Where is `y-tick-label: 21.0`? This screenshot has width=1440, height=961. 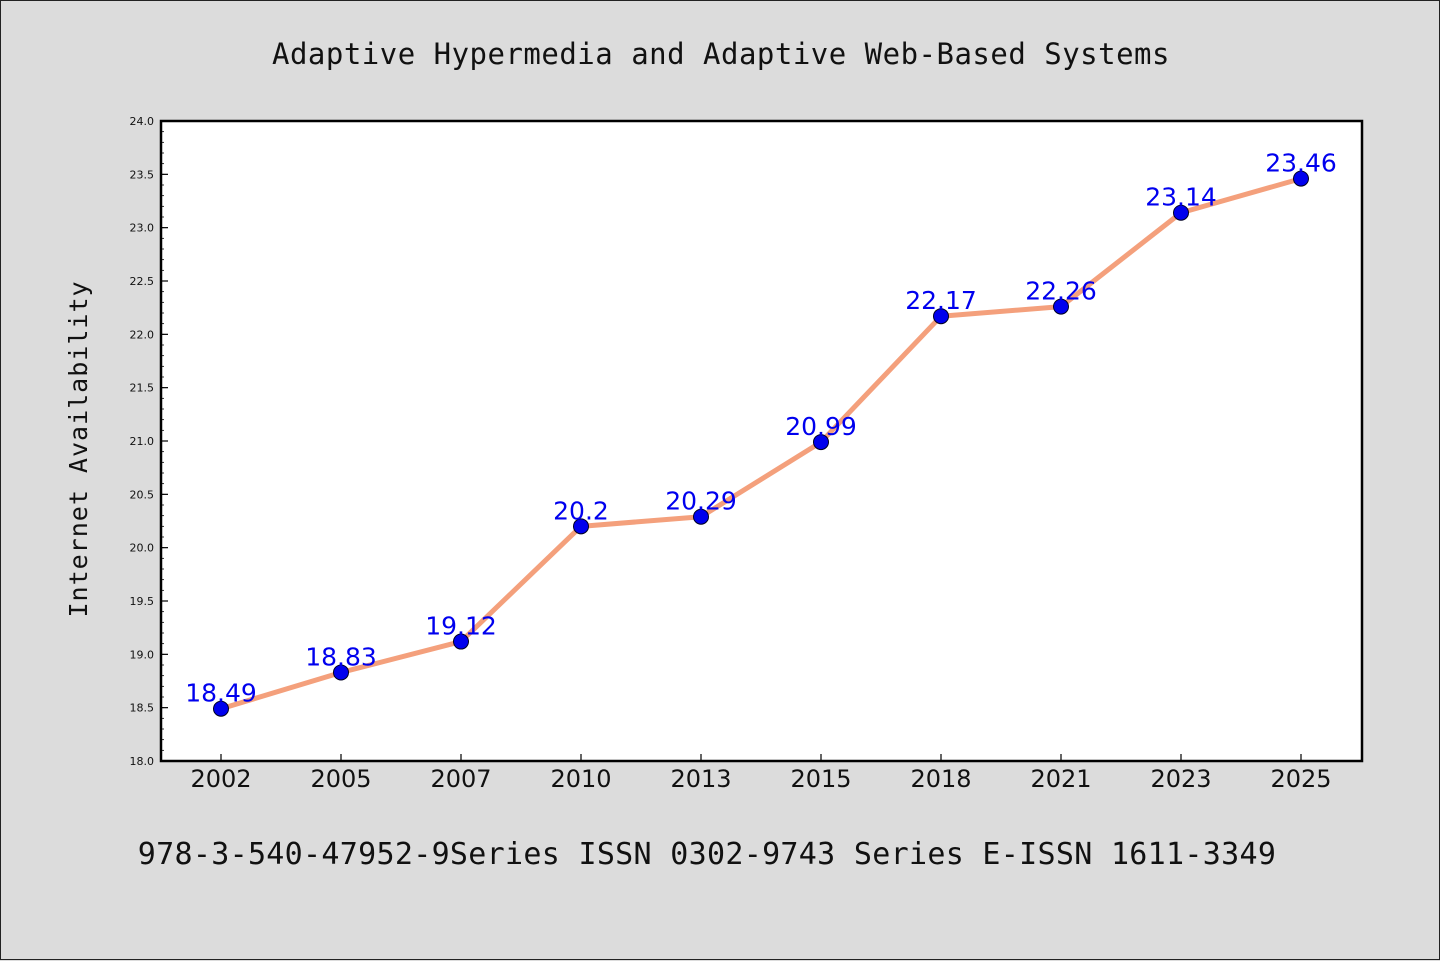 y-tick-label: 21.0 is located at coordinates (142, 441).